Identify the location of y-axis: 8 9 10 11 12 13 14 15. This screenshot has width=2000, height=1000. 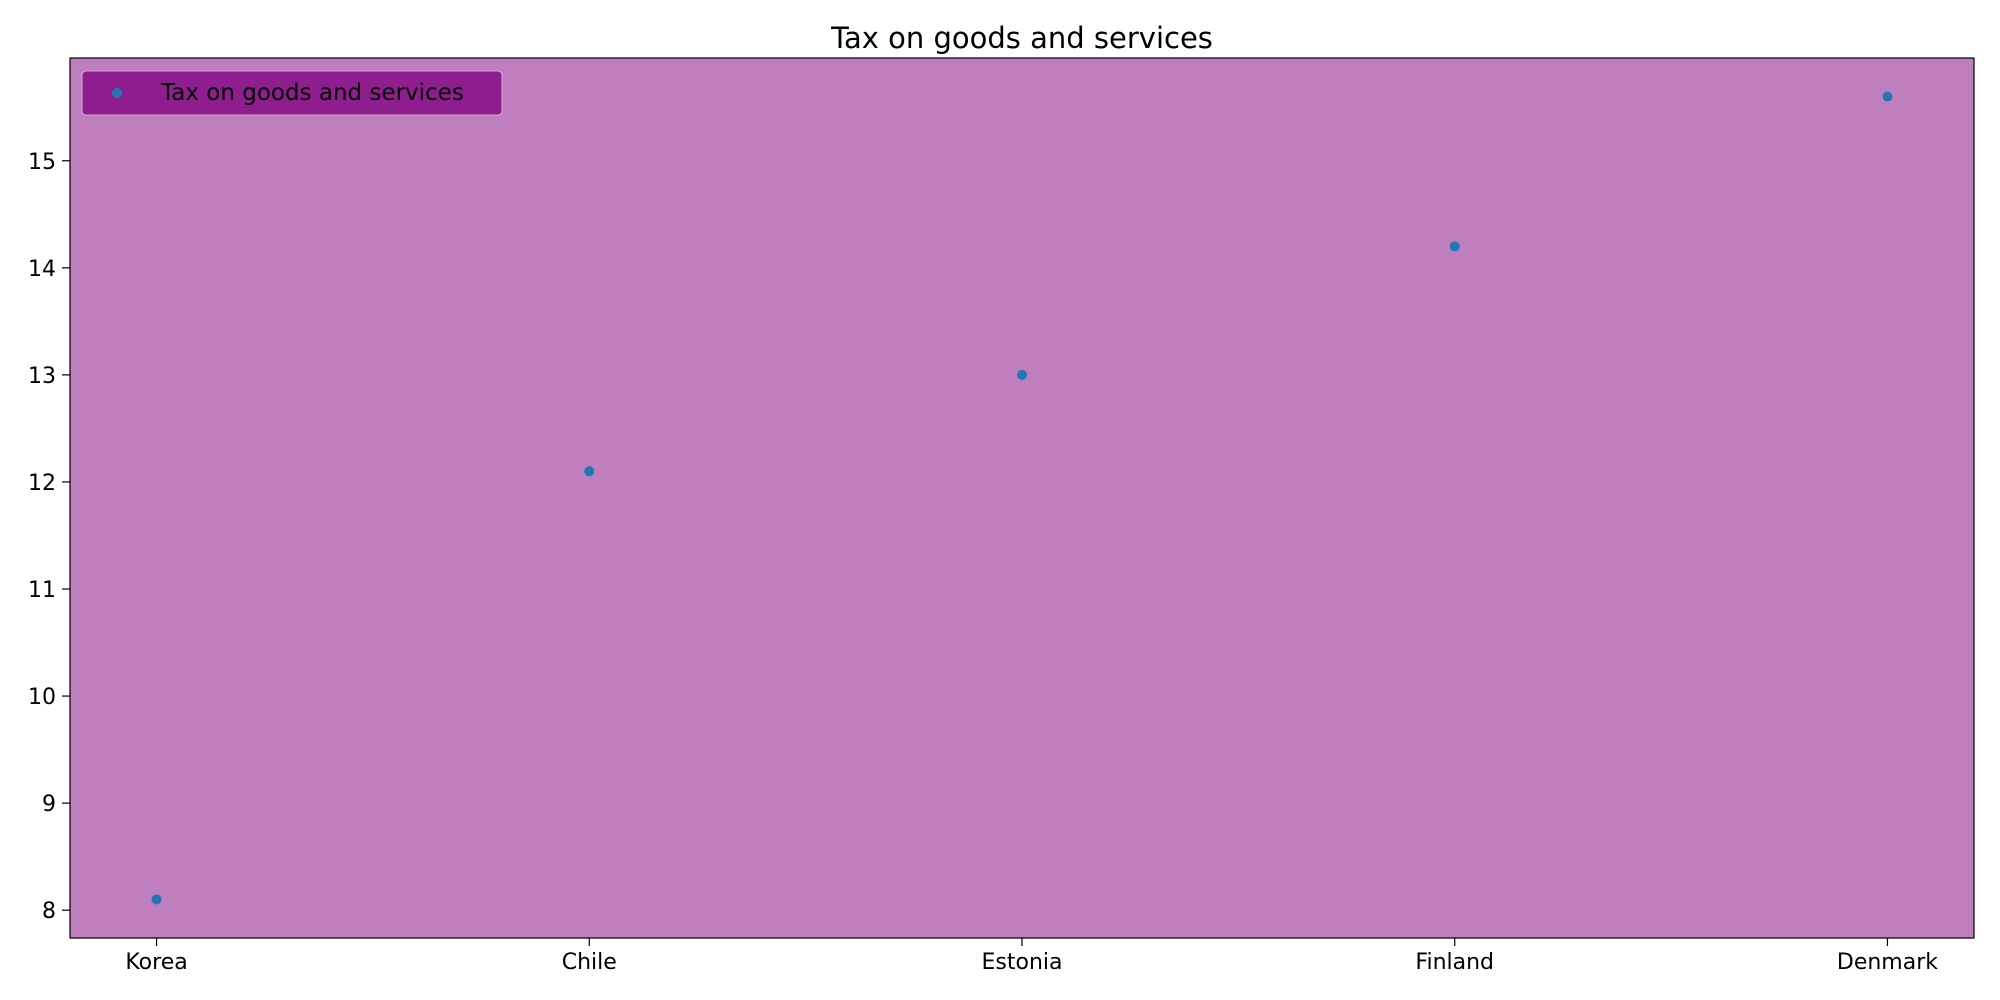
(49, 537).